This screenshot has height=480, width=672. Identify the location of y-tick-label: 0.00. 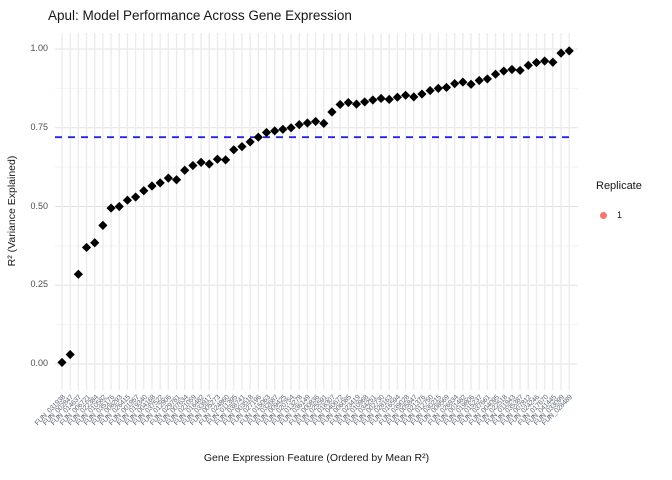
(39, 363).